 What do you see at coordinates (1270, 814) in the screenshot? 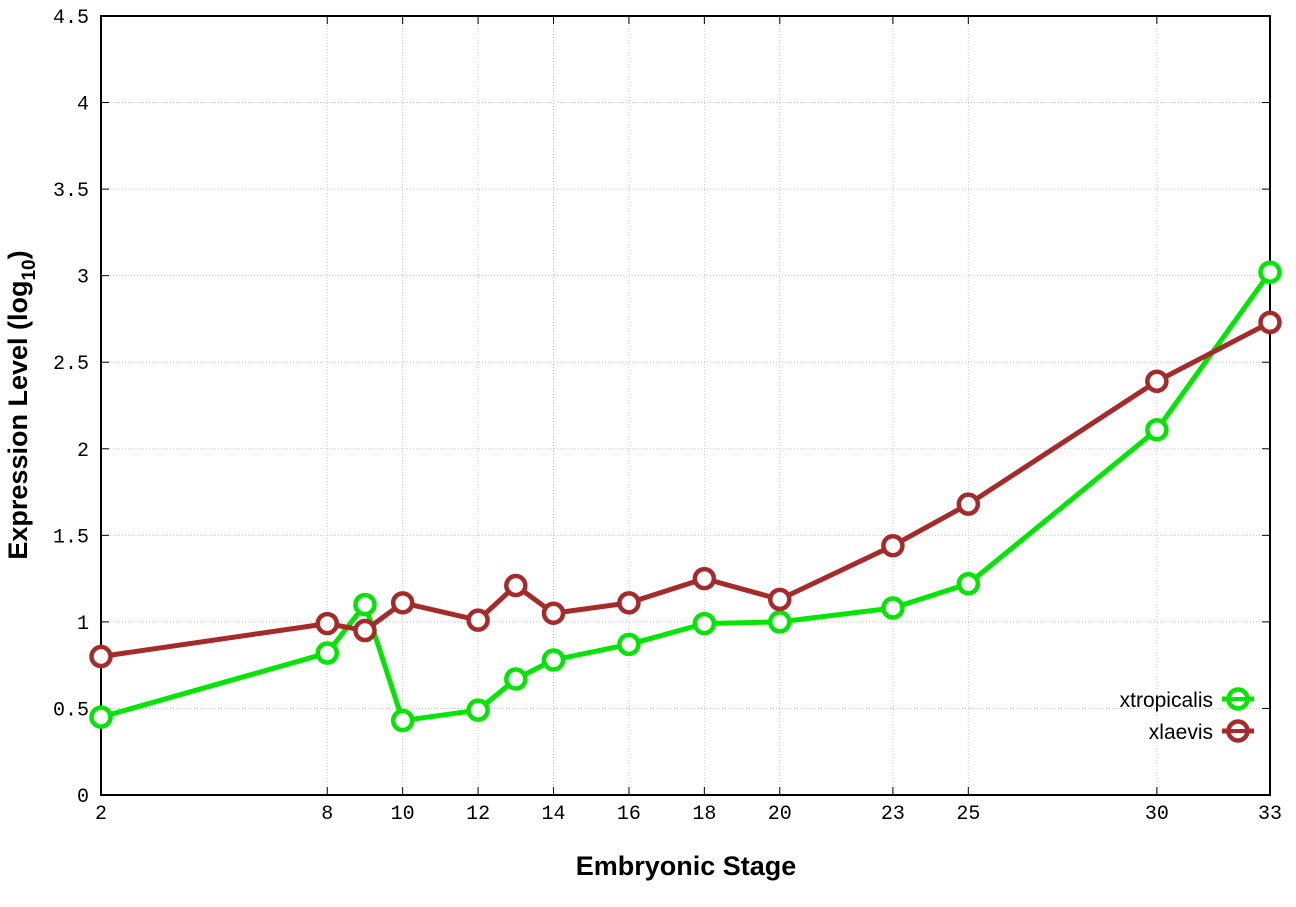
I see `x-tick-label: 33` at bounding box center [1270, 814].